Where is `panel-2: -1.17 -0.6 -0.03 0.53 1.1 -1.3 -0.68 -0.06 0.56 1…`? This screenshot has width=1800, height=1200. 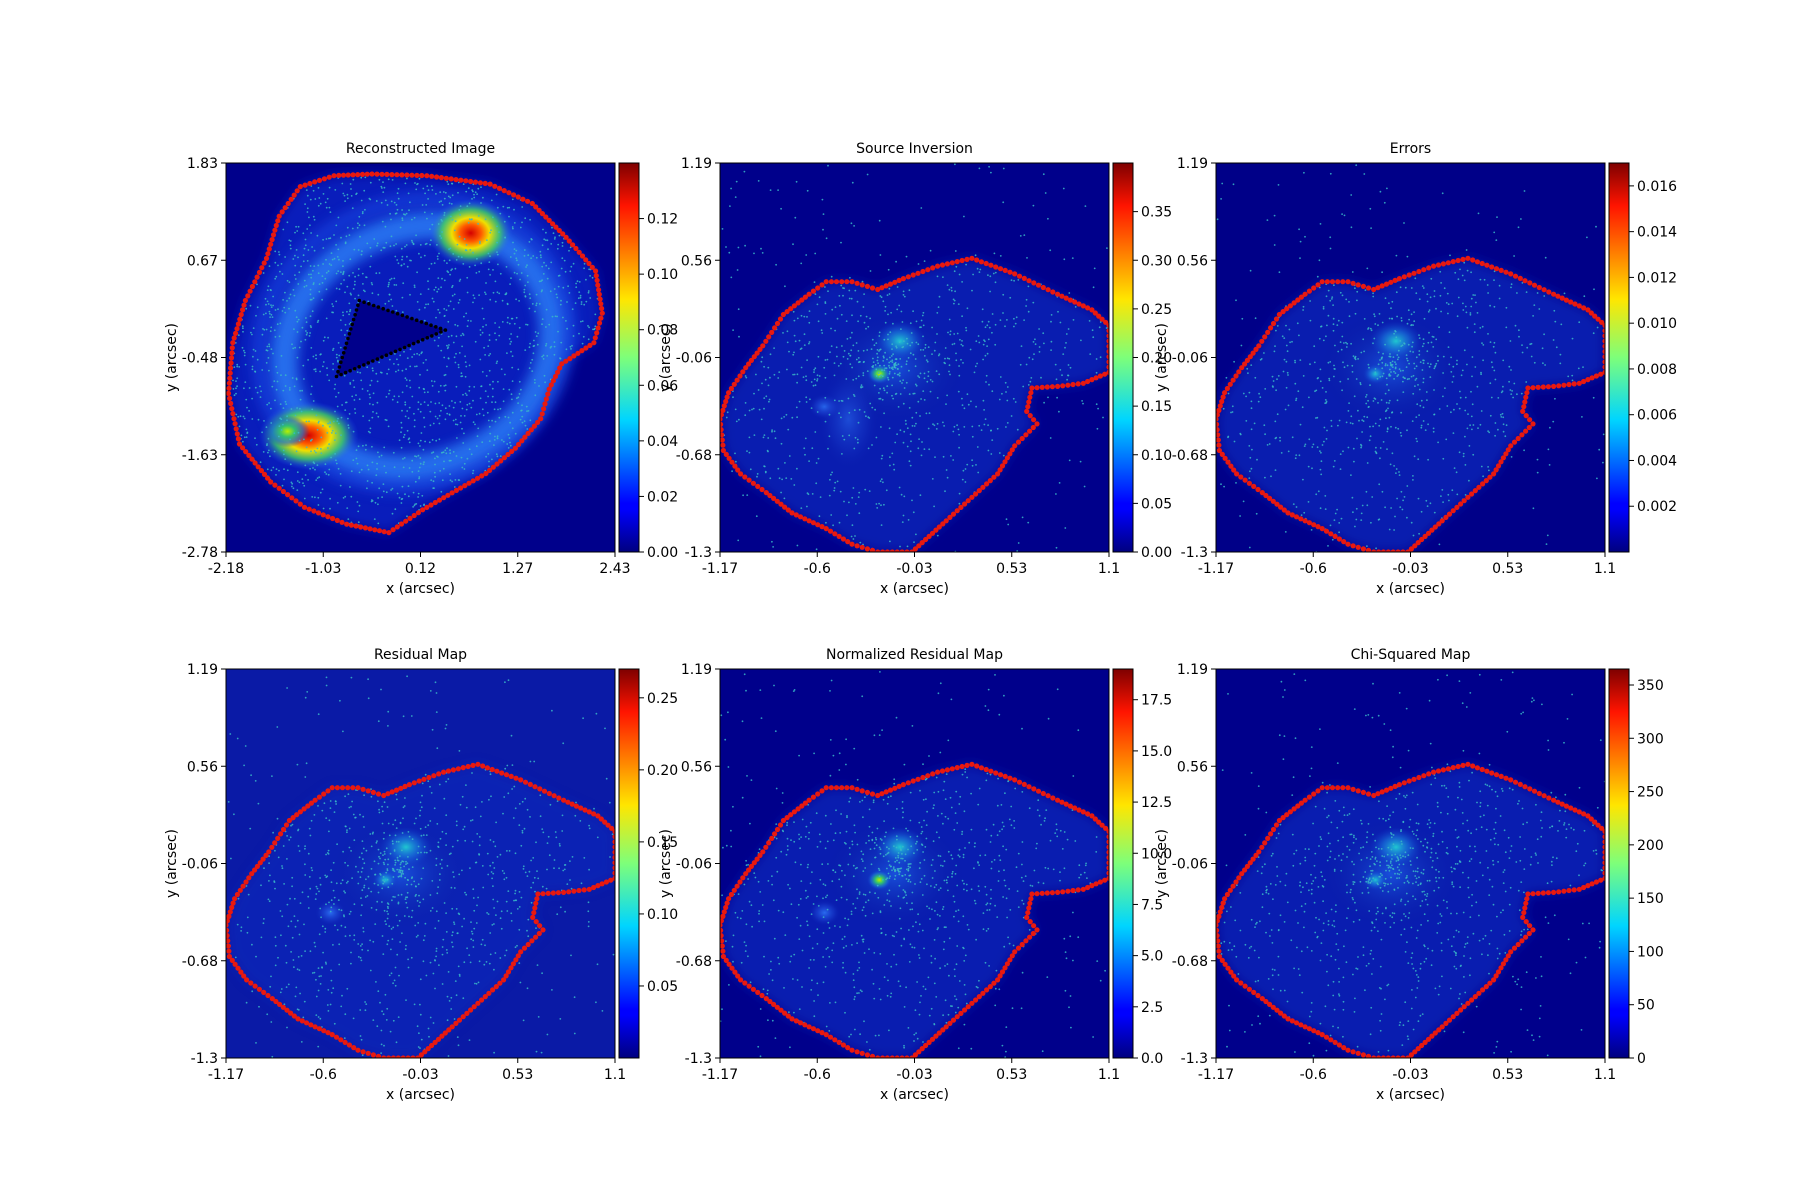 panel-2: -1.17 -0.6 -0.03 0.53 1.1 -1.3 -0.68 -0.06 0.56 1… is located at coordinates (1415, 369).